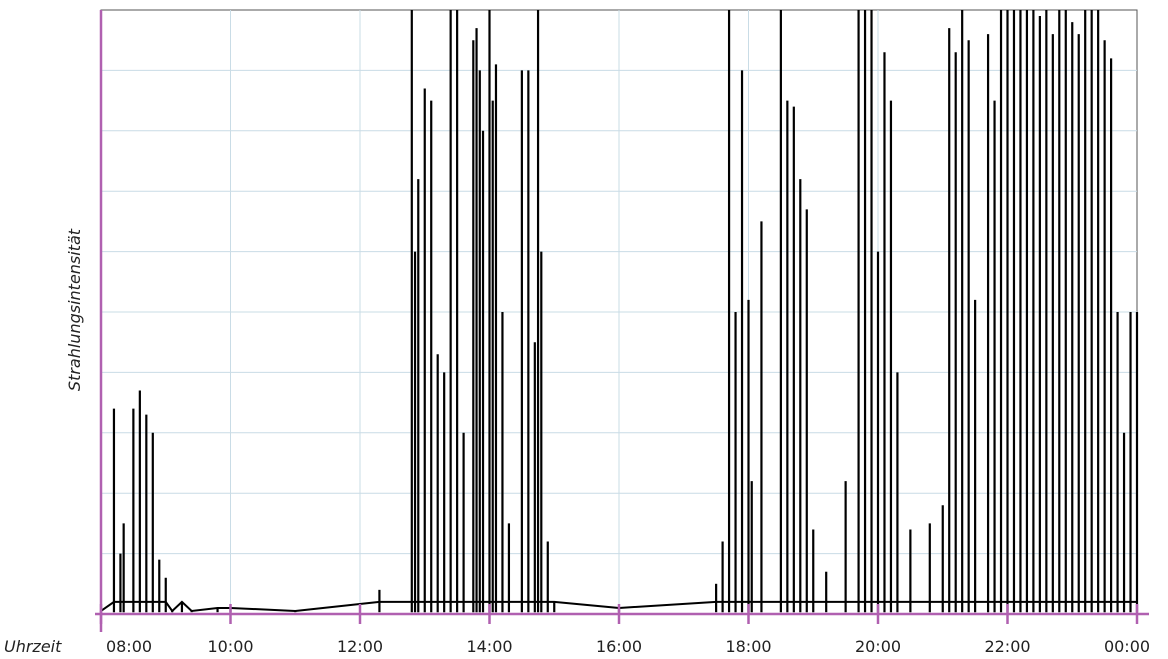 This screenshot has height=659, width=1168. What do you see at coordinates (230, 646) in the screenshot?
I see `x-tick-label: 10:00` at bounding box center [230, 646].